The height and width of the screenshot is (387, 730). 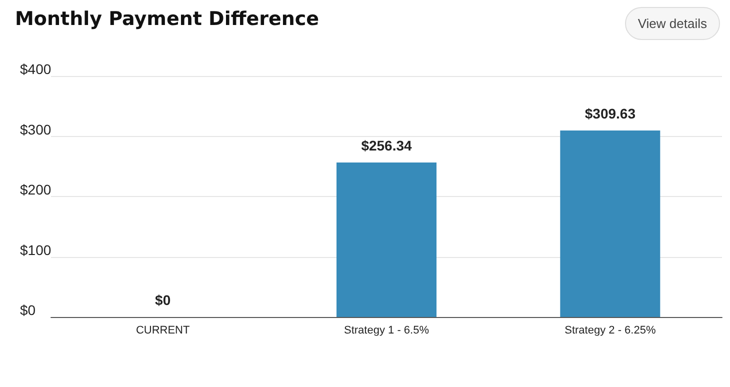 What do you see at coordinates (36, 190) in the screenshot?
I see `y-tick-label: $200` at bounding box center [36, 190].